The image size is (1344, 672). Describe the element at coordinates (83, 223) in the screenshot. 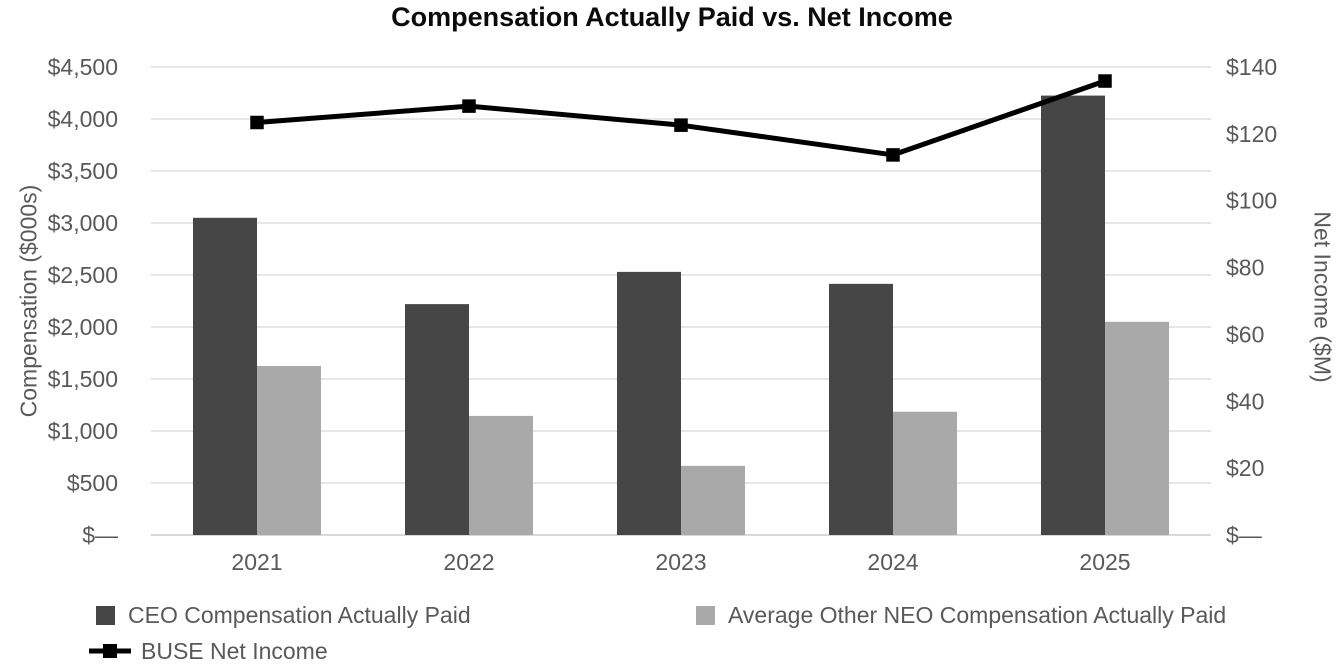

I see `left-axis-tick-label: $3,000` at that location.